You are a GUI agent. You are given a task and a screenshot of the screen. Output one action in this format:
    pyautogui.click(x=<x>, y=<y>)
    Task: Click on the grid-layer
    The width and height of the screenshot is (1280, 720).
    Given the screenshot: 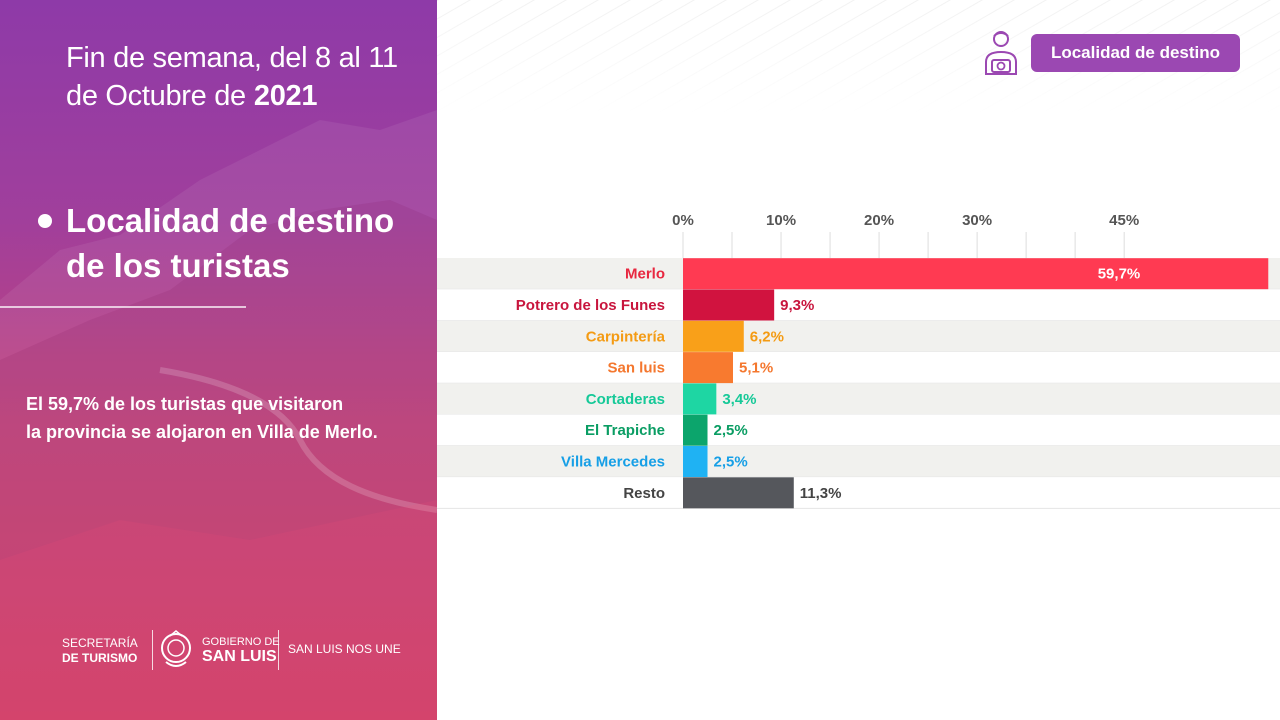 What is the action you would take?
    pyautogui.click(x=903, y=245)
    